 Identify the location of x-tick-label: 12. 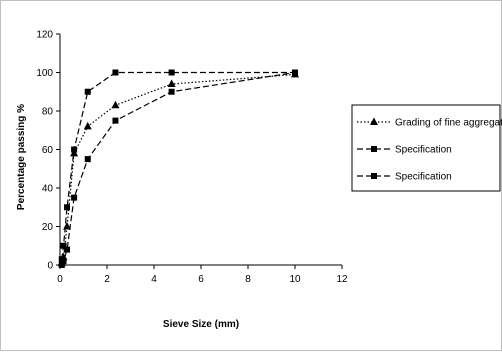
(342, 279).